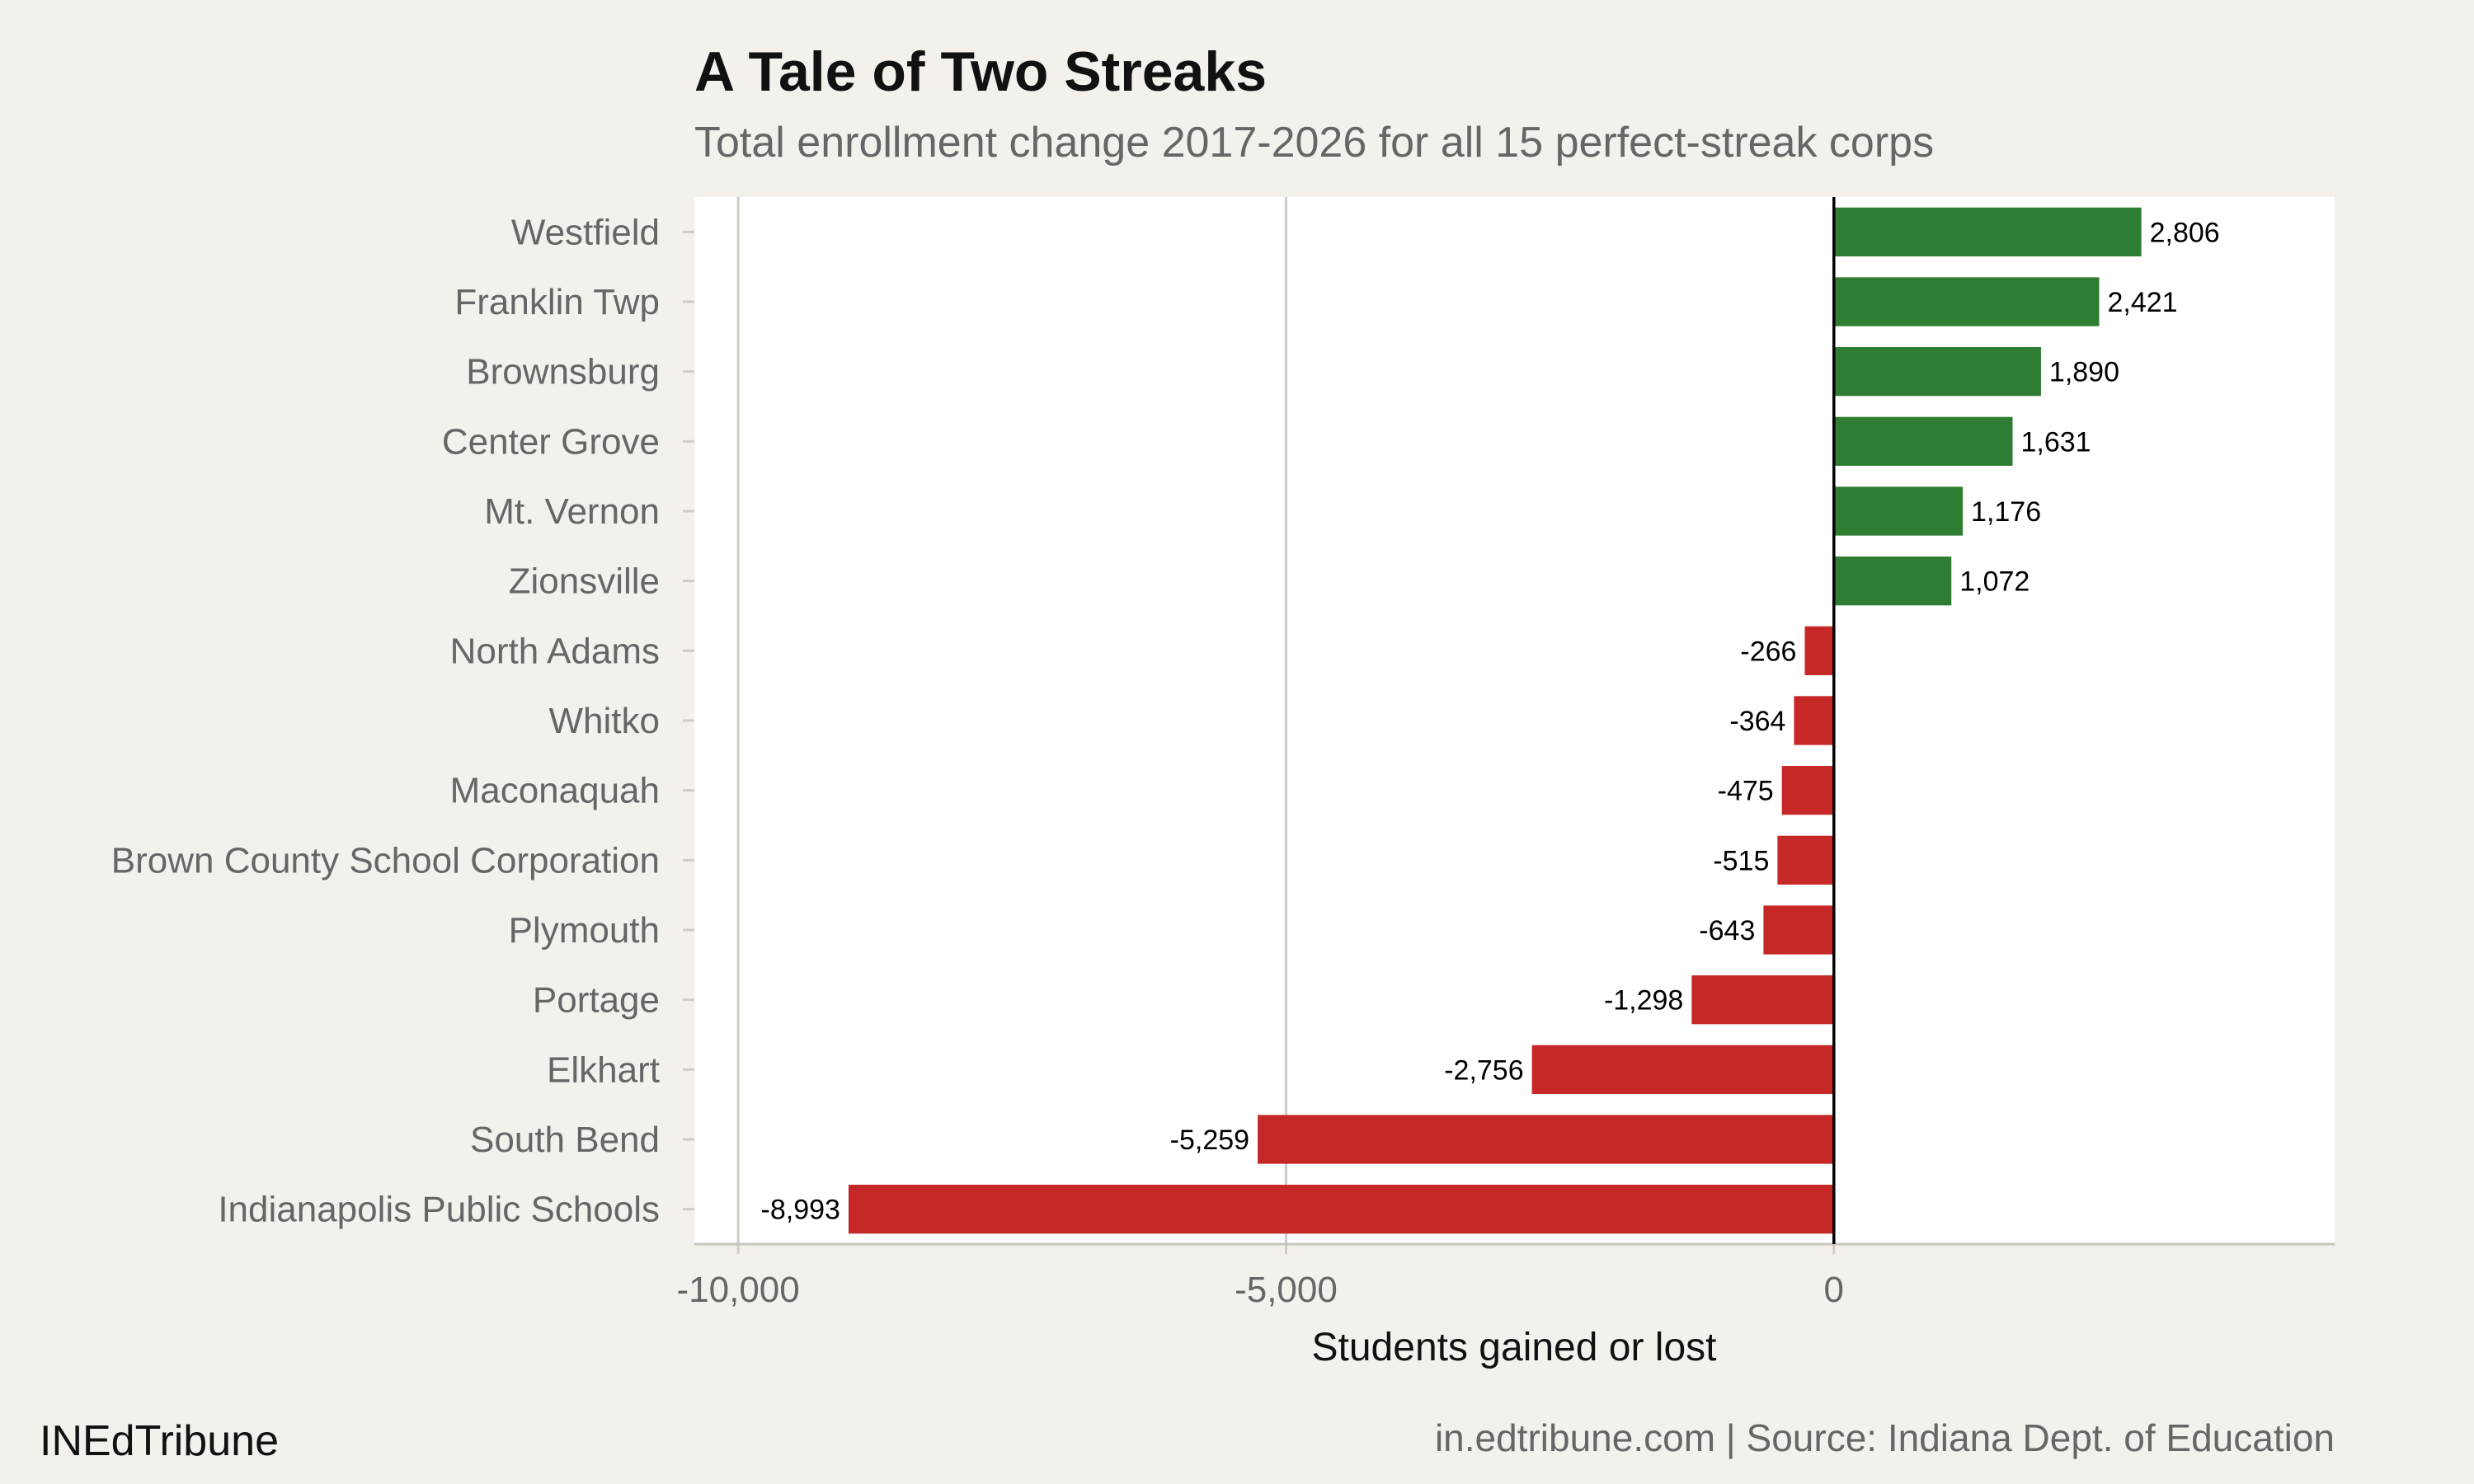  I want to click on chart-title: A Tale of Two Streaks, so click(980, 71).